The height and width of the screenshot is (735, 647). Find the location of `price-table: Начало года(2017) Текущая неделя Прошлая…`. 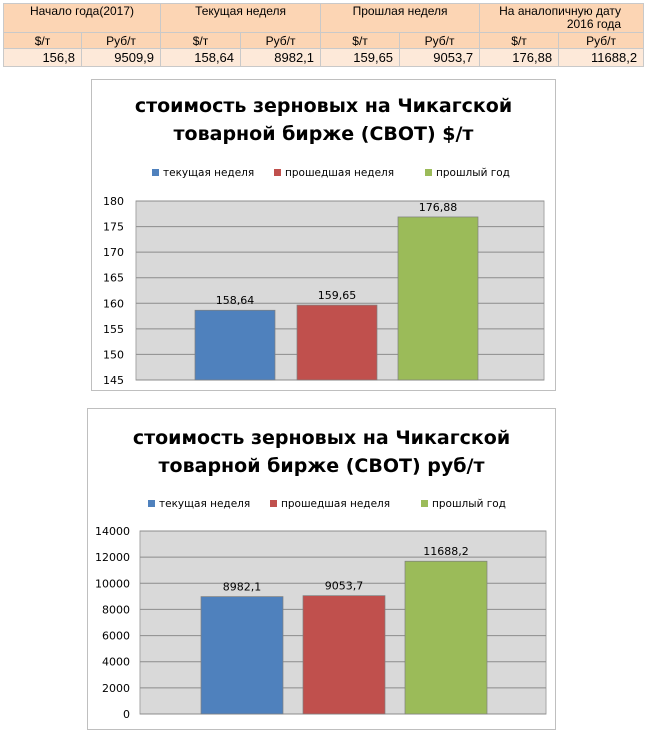

price-table: Начало года(2017) Текущая неделя Прошлая… is located at coordinates (323, 35).